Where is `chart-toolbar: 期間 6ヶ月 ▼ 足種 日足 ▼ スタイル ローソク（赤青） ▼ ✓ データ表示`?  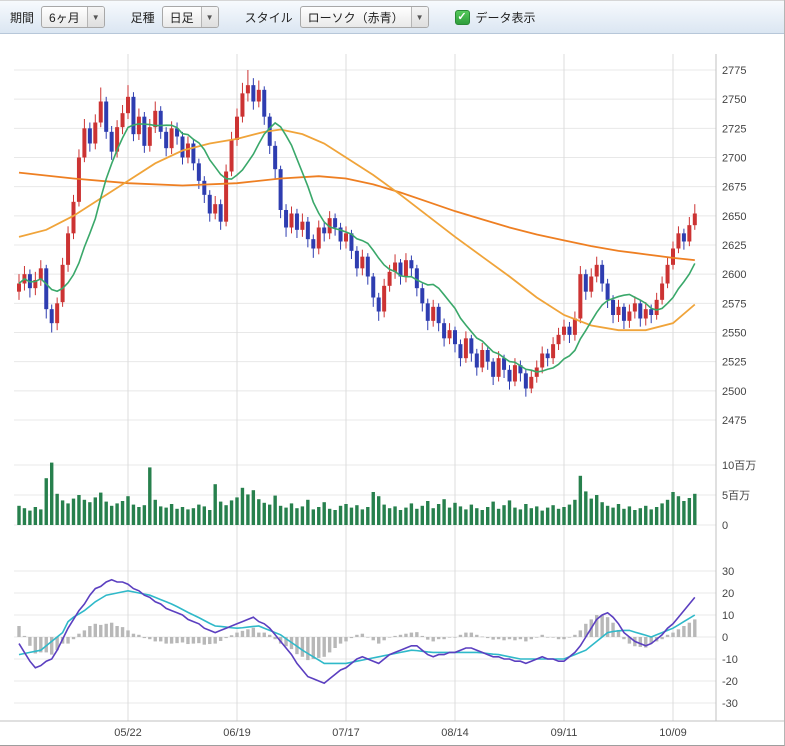
chart-toolbar: 期間 6ヶ月 ▼ 足種 日足 ▼ スタイル ローソク（赤青） ▼ ✓ データ表示 is located at coordinates (392, 17).